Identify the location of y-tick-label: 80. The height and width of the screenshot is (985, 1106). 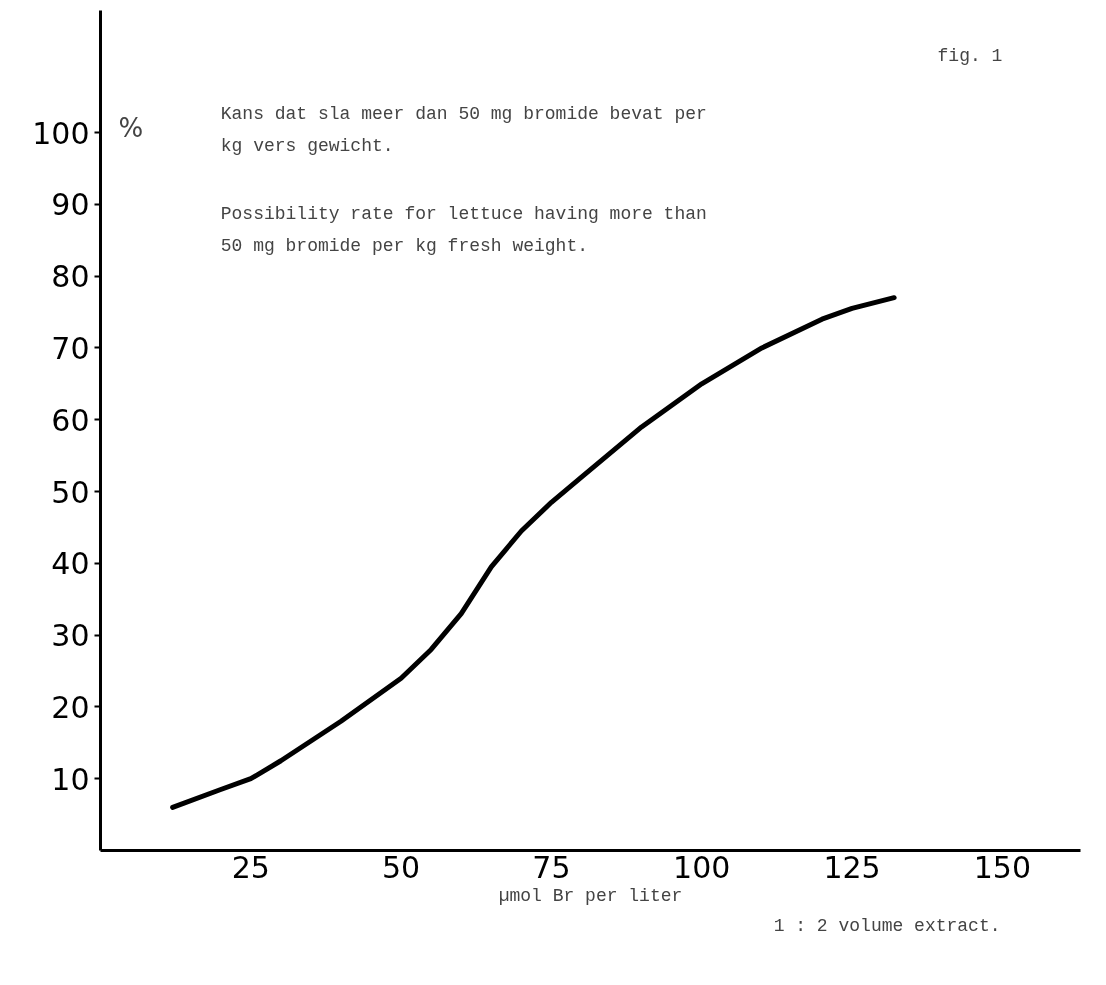
(70, 277).